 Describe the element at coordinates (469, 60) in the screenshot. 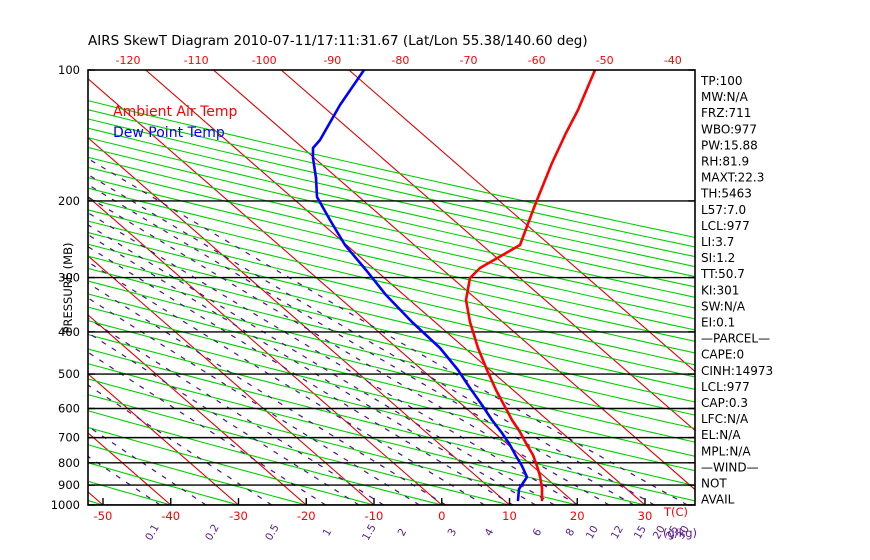

I see `top-temp-tick-label: -70` at that location.